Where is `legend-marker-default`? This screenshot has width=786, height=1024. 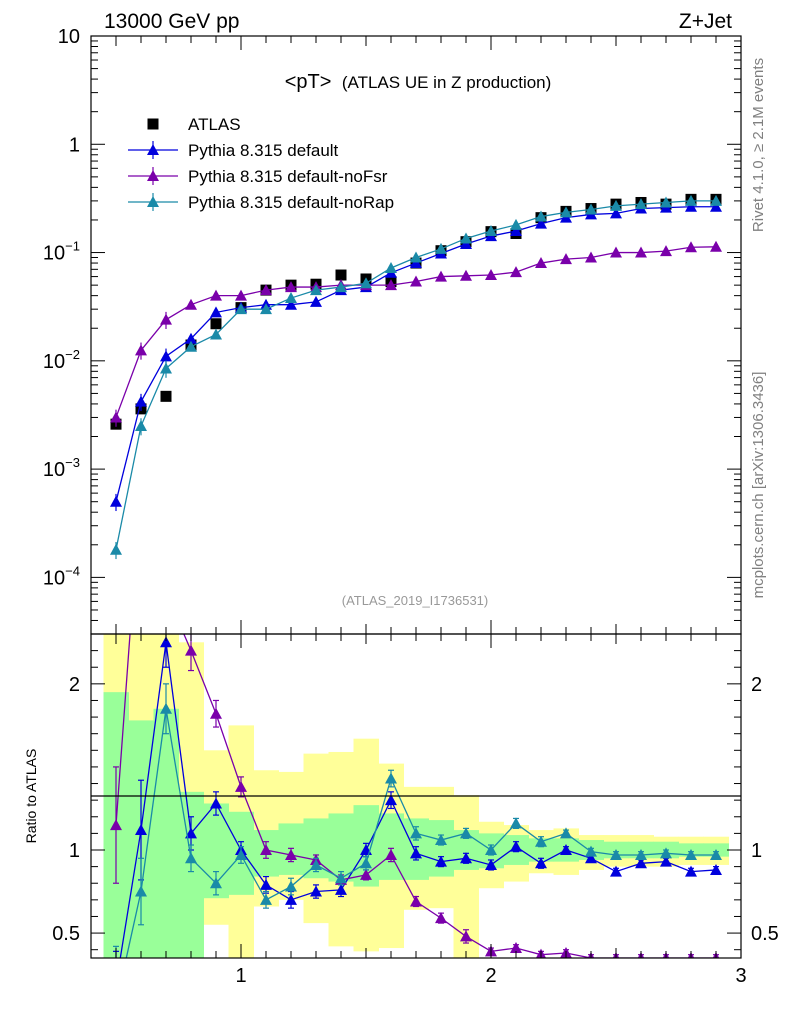 legend-marker-default is located at coordinates (153, 149).